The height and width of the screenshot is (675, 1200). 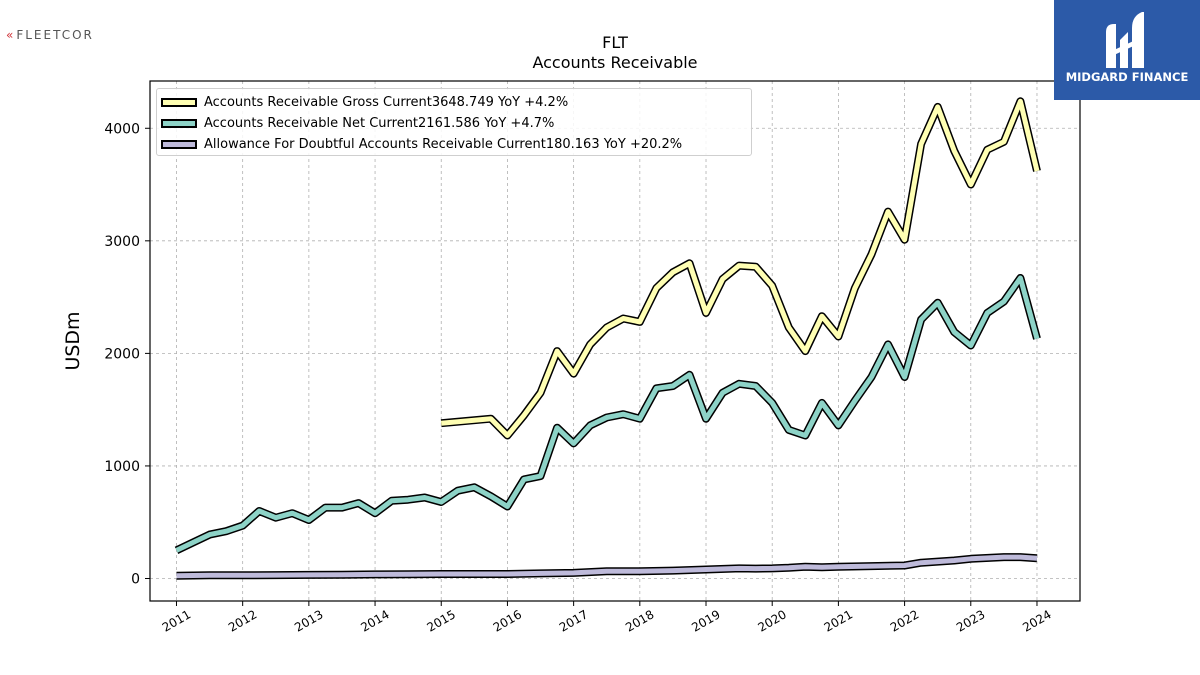 What do you see at coordinates (771, 620) in the screenshot?
I see `x-tick-label: 2020` at bounding box center [771, 620].